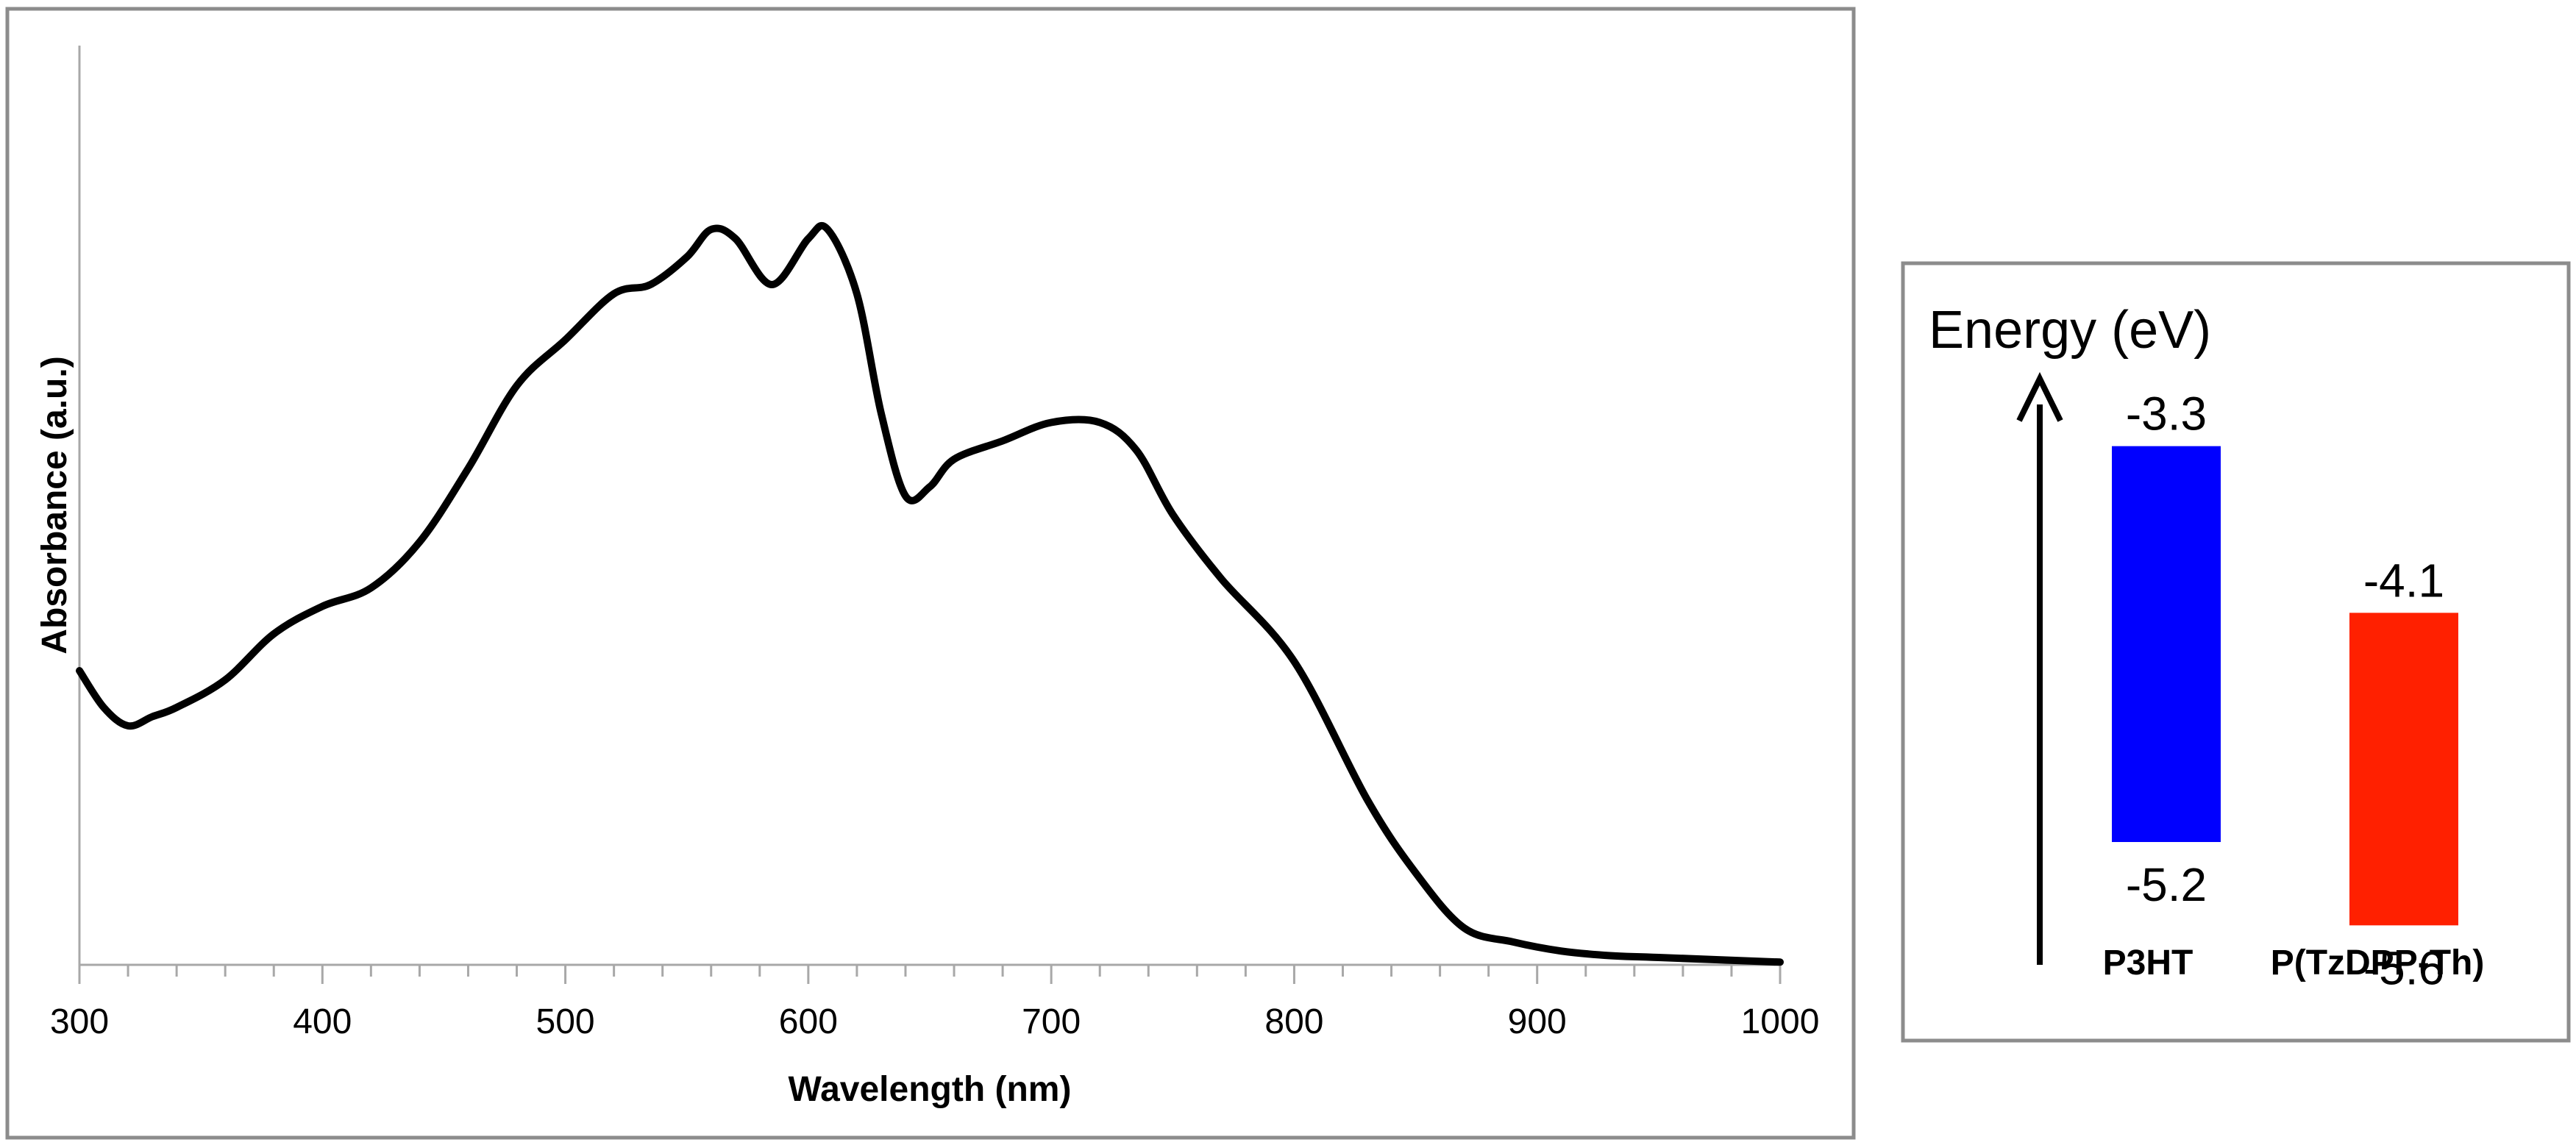 This screenshot has width=2576, height=1145. What do you see at coordinates (1780, 1021) in the screenshot?
I see `x-tick-label: 1000` at bounding box center [1780, 1021].